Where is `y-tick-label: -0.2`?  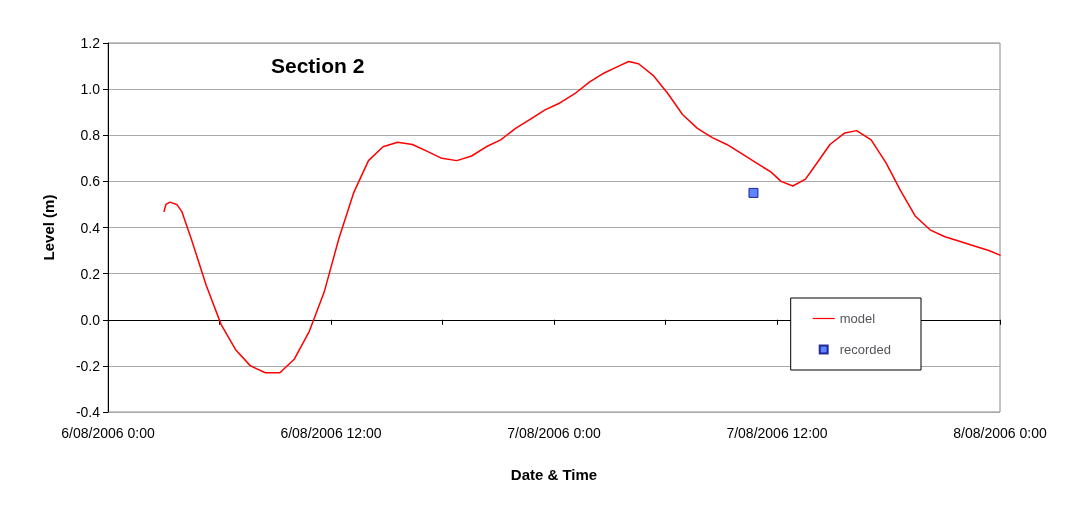
y-tick-label: -0.2 is located at coordinates (88, 365).